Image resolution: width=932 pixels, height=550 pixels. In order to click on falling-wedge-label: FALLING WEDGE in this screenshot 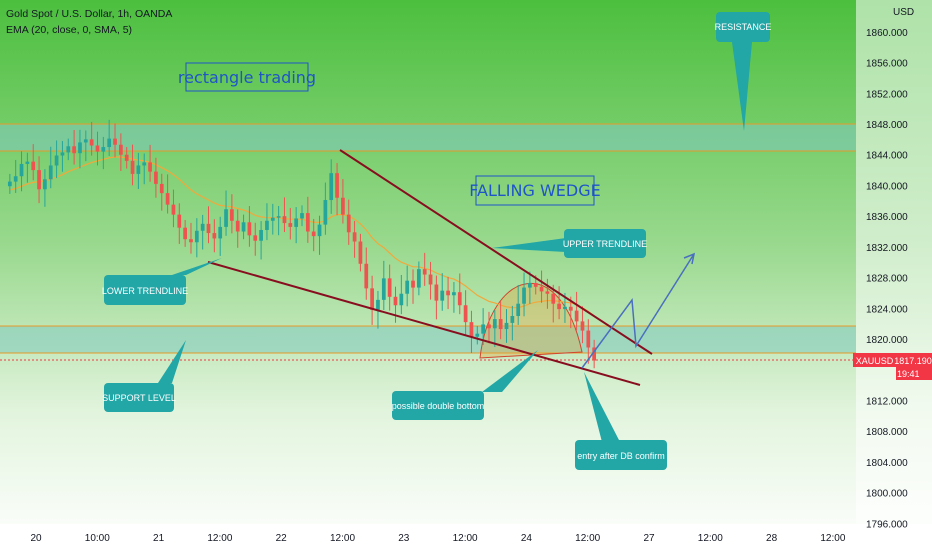, I will do `click(534, 190)`.